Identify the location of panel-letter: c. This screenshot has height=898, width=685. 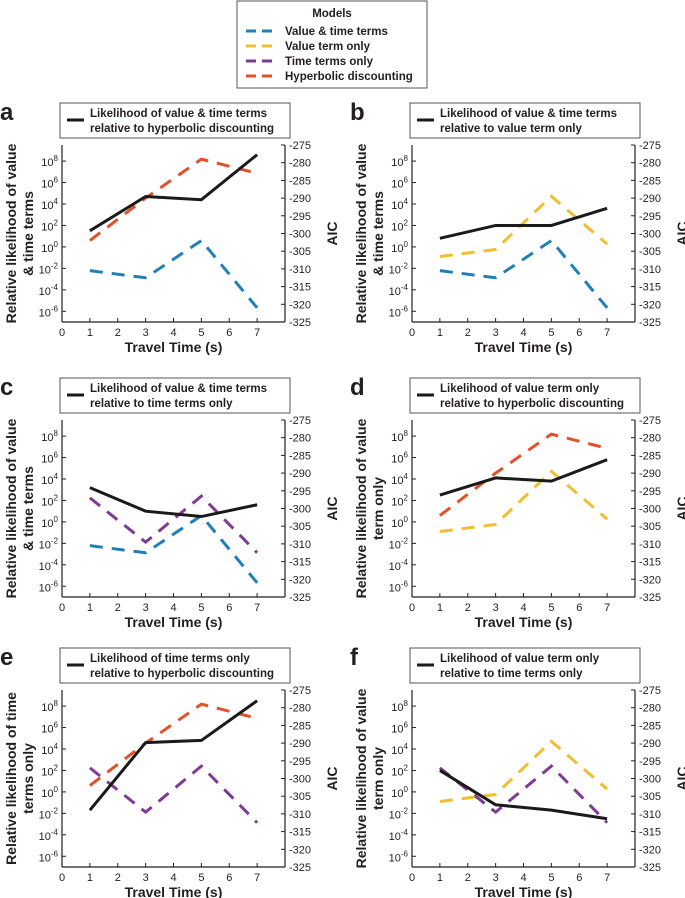
(6, 387).